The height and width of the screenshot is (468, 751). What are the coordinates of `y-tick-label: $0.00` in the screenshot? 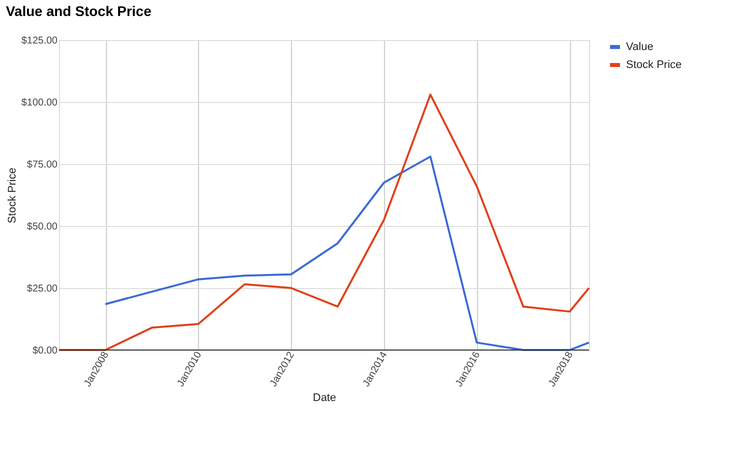 It's located at (45, 351).